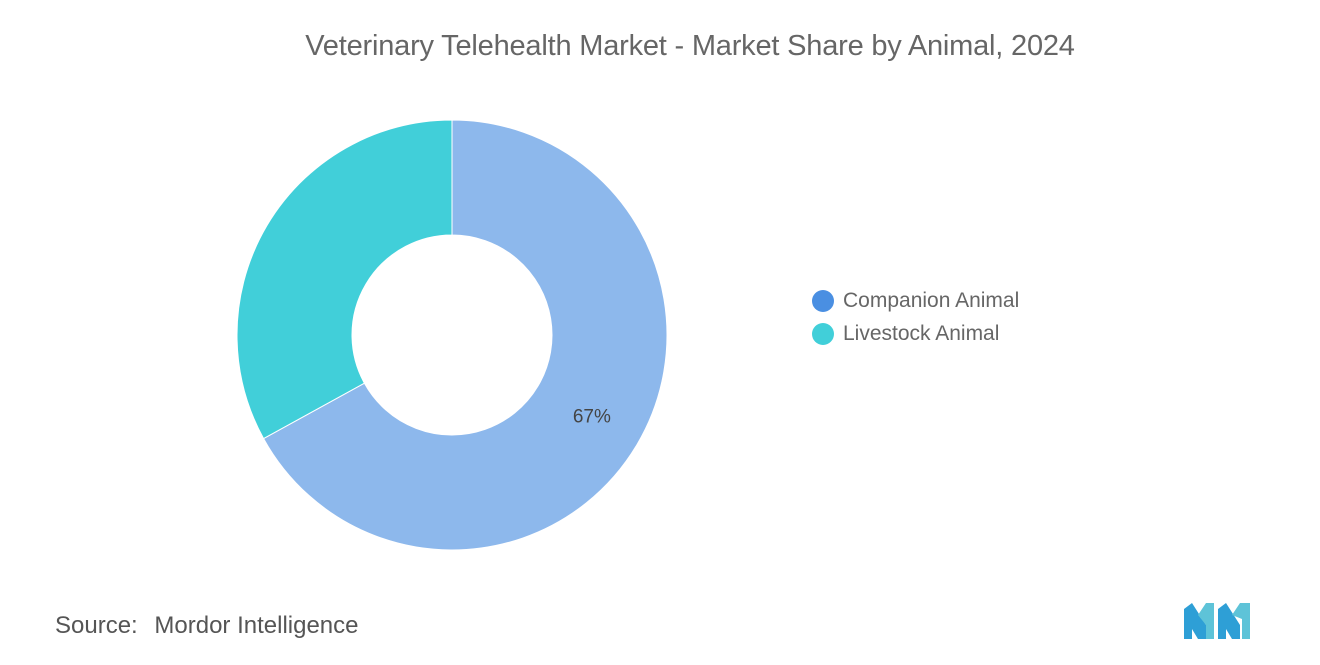 This screenshot has width=1320, height=665. Describe the element at coordinates (921, 333) in the screenshot. I see `legend-label: Livestock Animal` at that location.